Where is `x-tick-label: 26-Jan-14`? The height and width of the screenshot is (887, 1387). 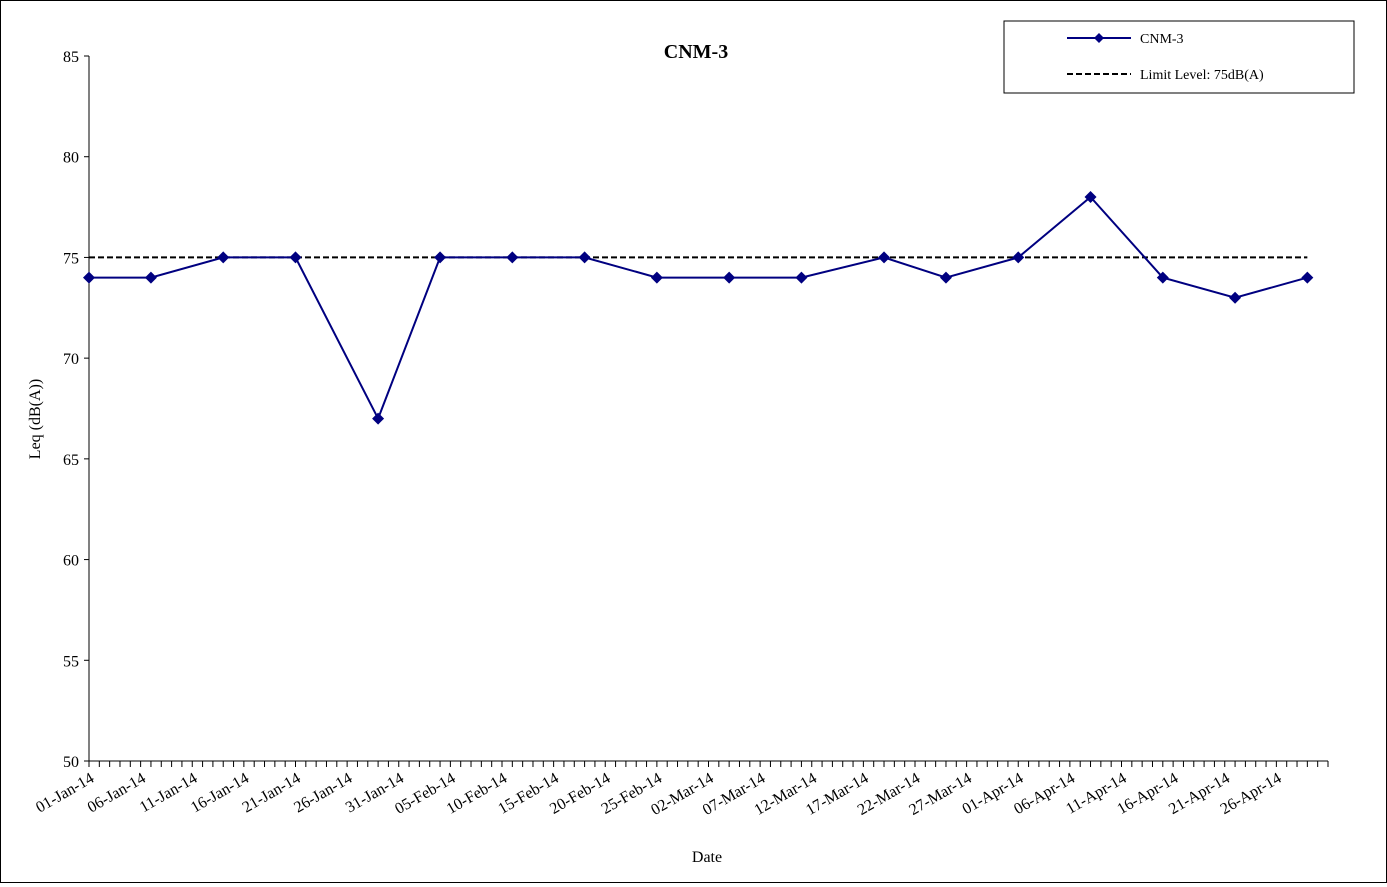 x-tick-label: 26-Jan-14 is located at coordinates (323, 793).